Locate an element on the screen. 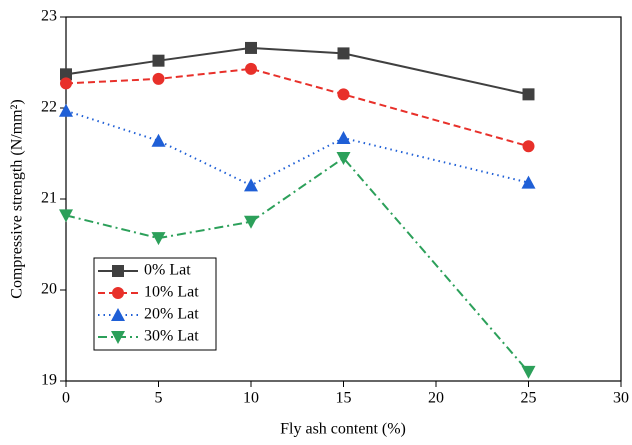 The height and width of the screenshot is (445, 632). y-tick-label: 22 is located at coordinates (49, 107).